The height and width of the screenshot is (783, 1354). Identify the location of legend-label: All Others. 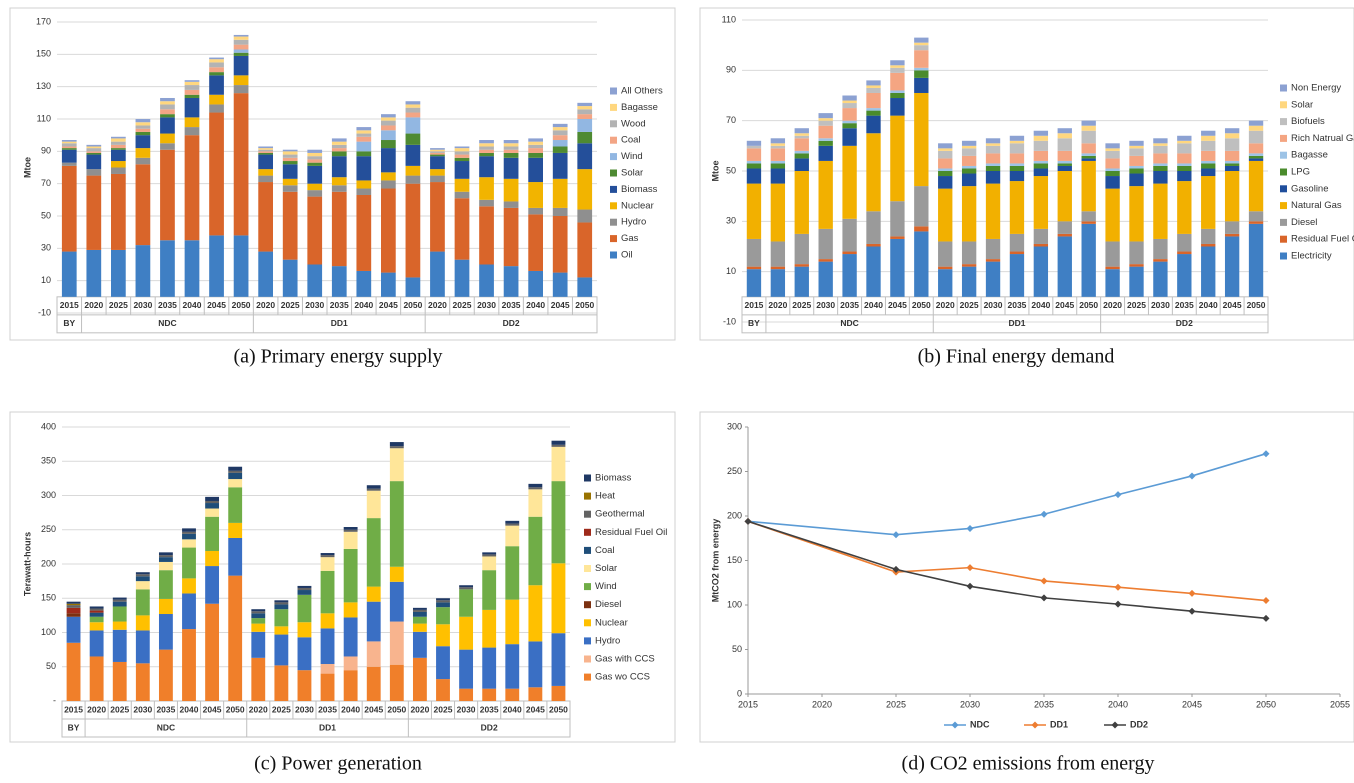
(642, 91).